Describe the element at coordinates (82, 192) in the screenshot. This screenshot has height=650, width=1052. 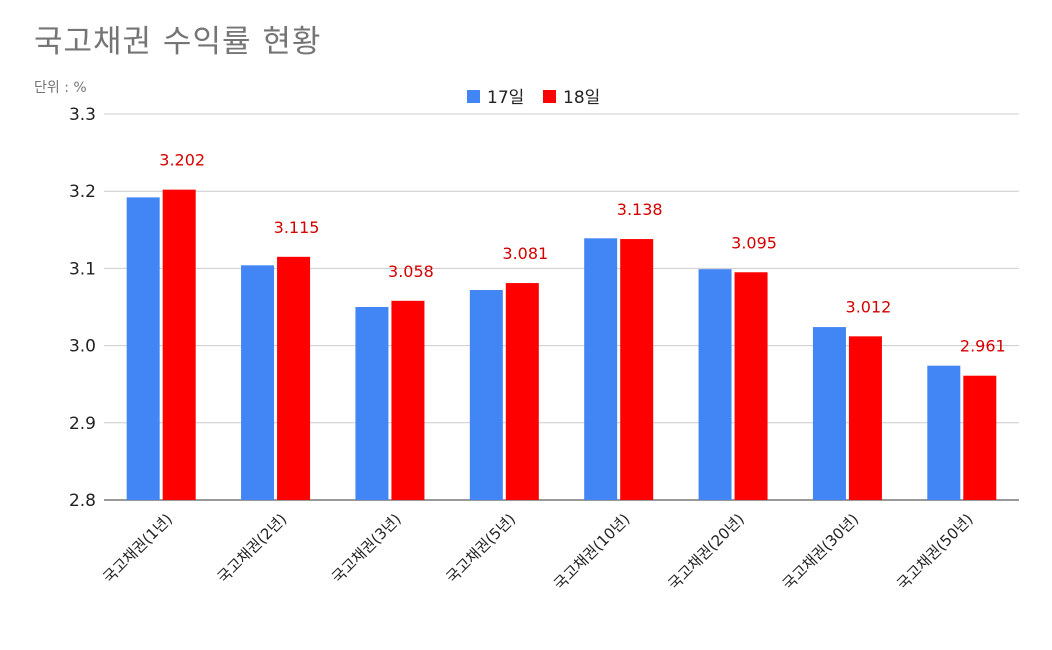
I see `y-tick-label: 3.2` at that location.